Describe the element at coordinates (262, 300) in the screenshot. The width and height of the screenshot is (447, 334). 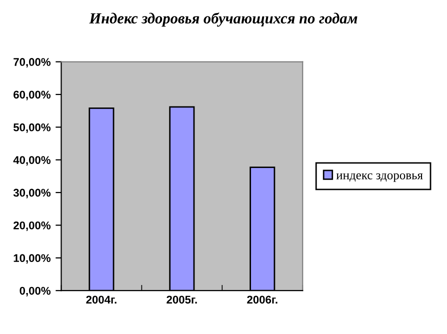
I see `x-tick-label: 2006г.` at that location.